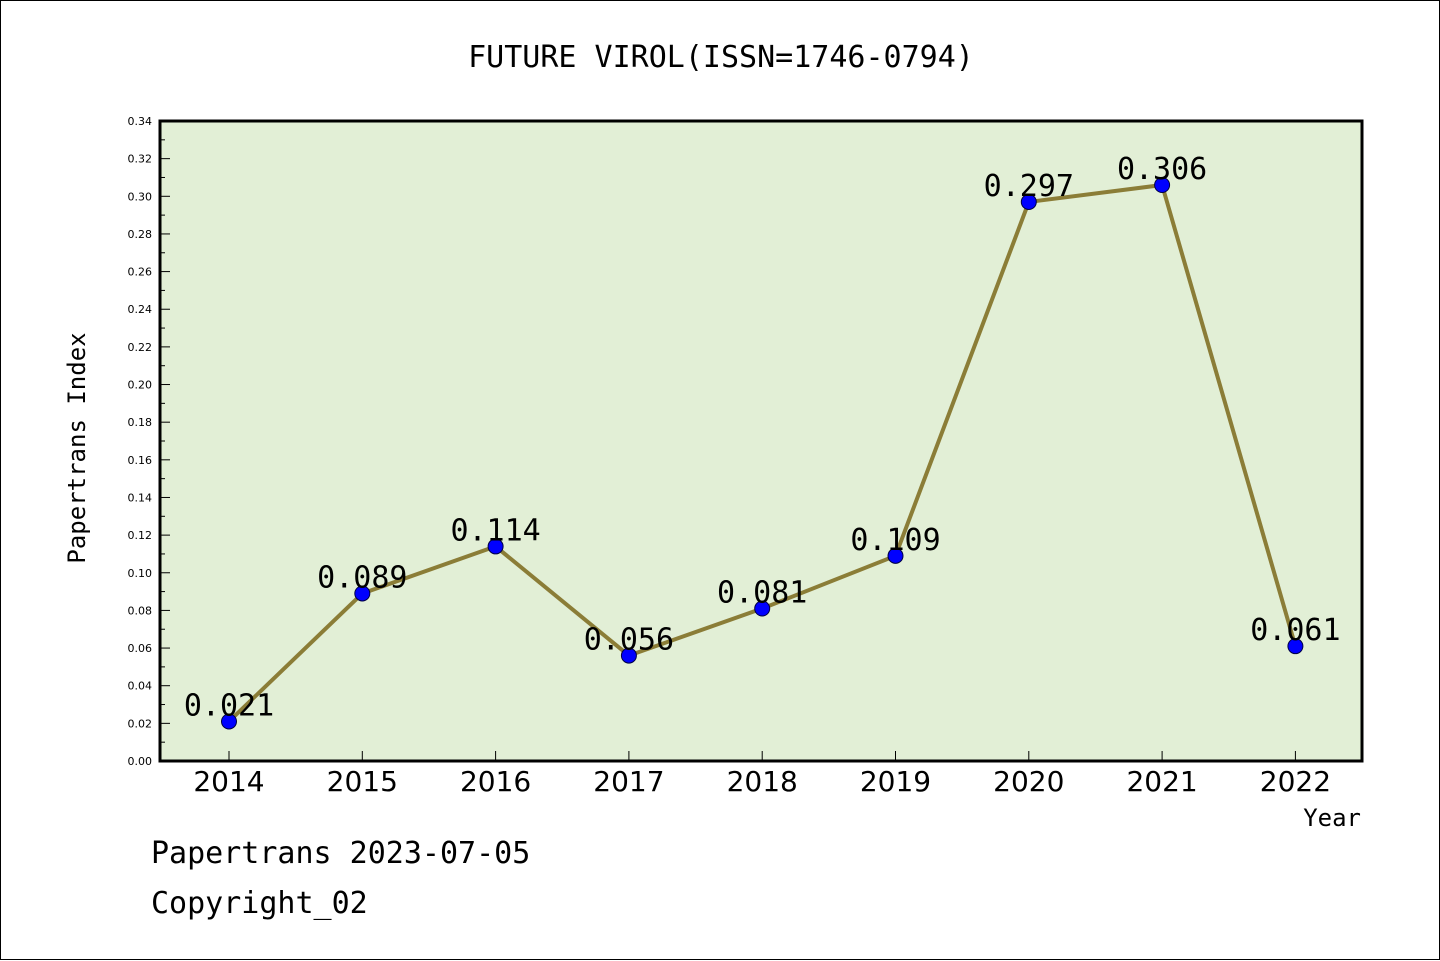 This screenshot has height=961, width=1440. What do you see at coordinates (628, 655) in the screenshot?
I see `data-point-2017` at bounding box center [628, 655].